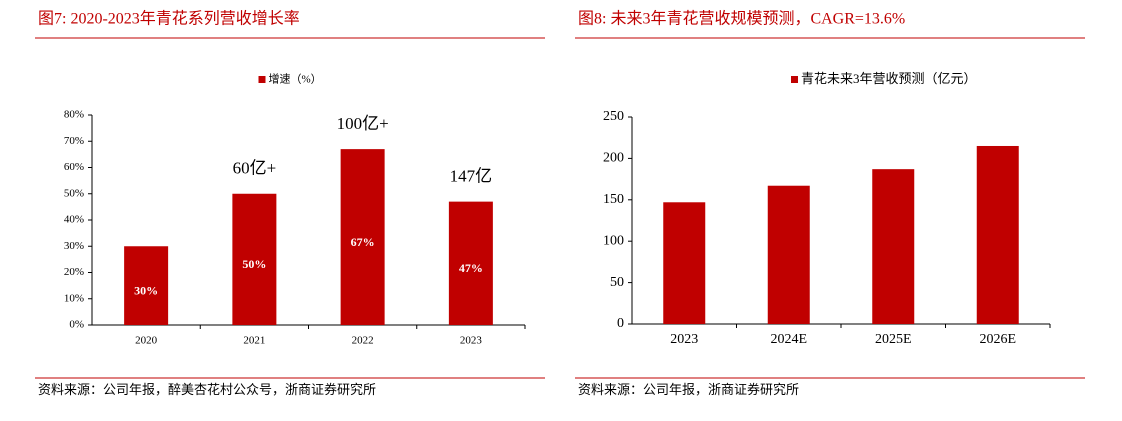 This screenshot has height=421, width=1122. I want to click on chart-title: 图8: 未来3年青花营收规模预测，CAGR=13.6%, so click(741, 19).